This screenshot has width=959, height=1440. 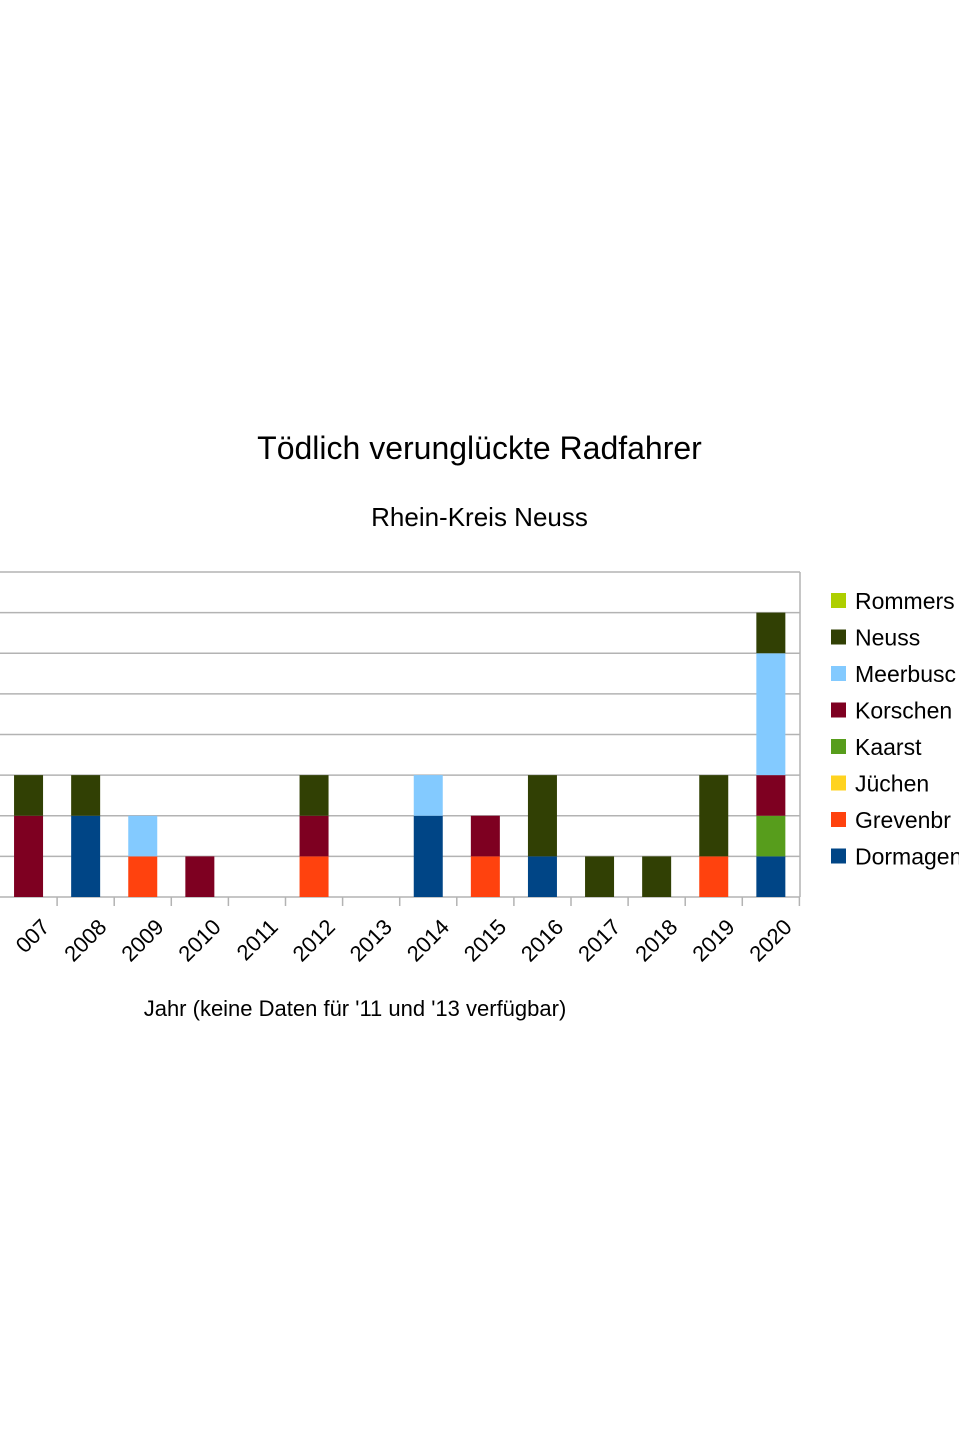 What do you see at coordinates (479, 448) in the screenshot?
I see `chart-title: Tödlich verunglückte Radfahrer` at bounding box center [479, 448].